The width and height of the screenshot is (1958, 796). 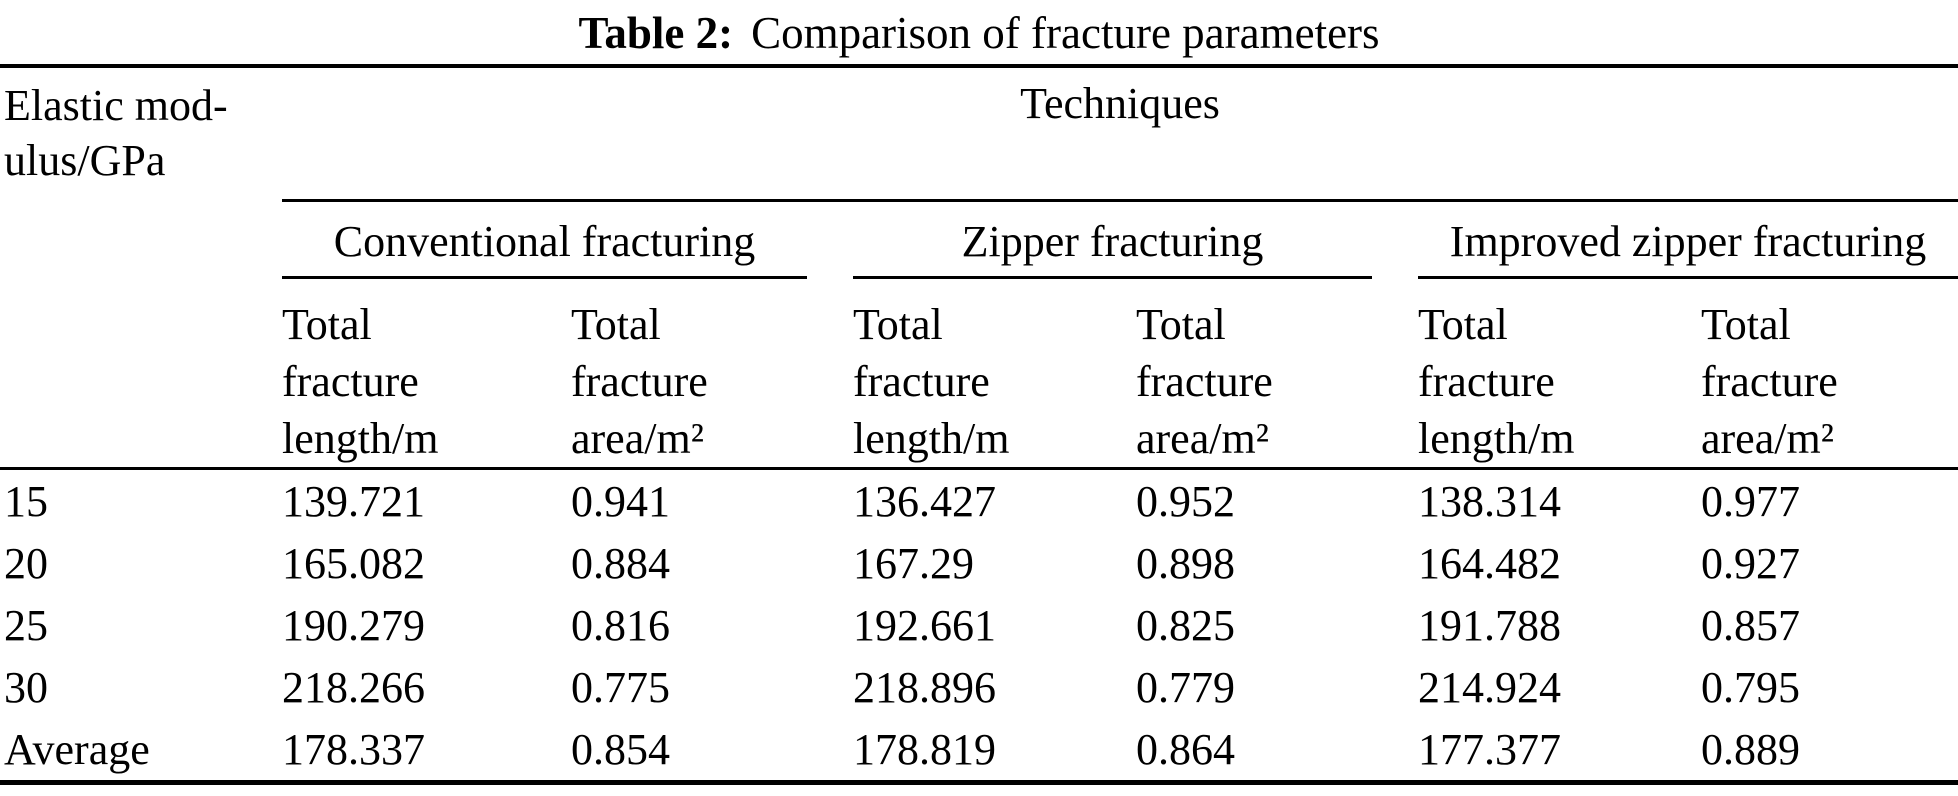 What do you see at coordinates (1204, 381) in the screenshot?
I see `subheader-zipper-area: Total fracture area/m²` at bounding box center [1204, 381].